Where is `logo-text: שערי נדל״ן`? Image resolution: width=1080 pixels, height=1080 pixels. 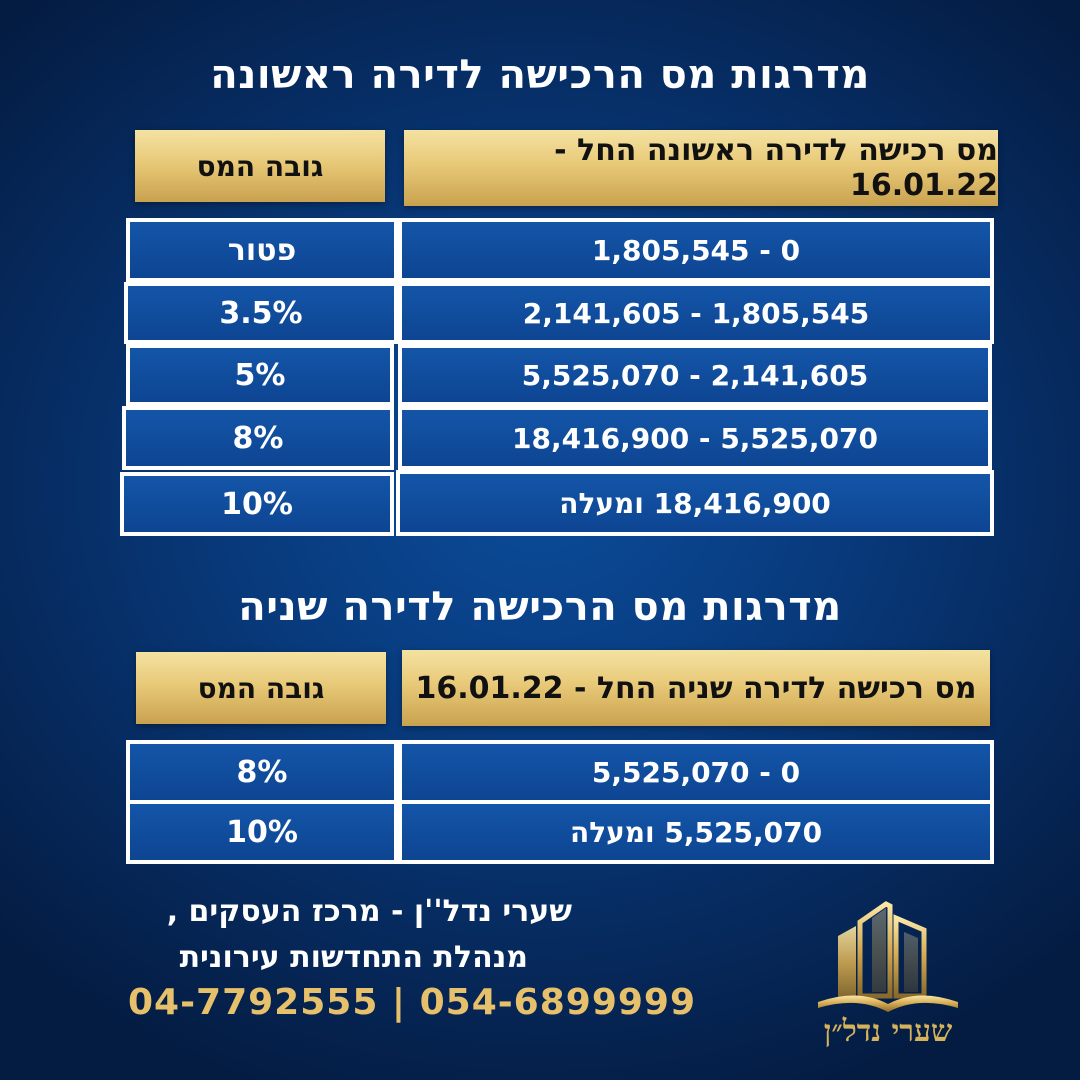 logo-text: שערי נדל״ן is located at coordinates (888, 1031).